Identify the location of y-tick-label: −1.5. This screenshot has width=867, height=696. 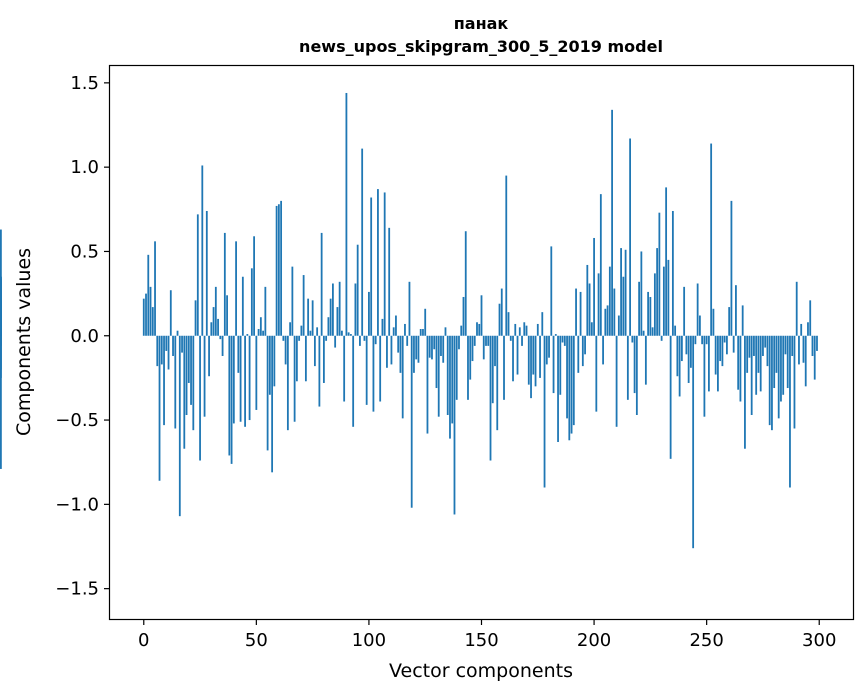
(77, 589).